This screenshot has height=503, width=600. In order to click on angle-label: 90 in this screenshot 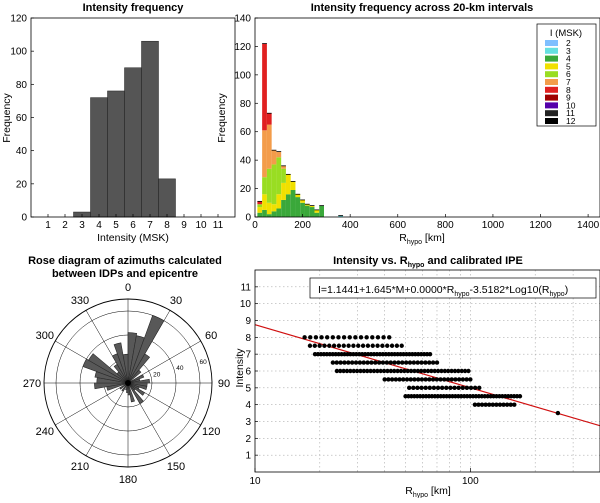, I will do `click(224, 384)`.